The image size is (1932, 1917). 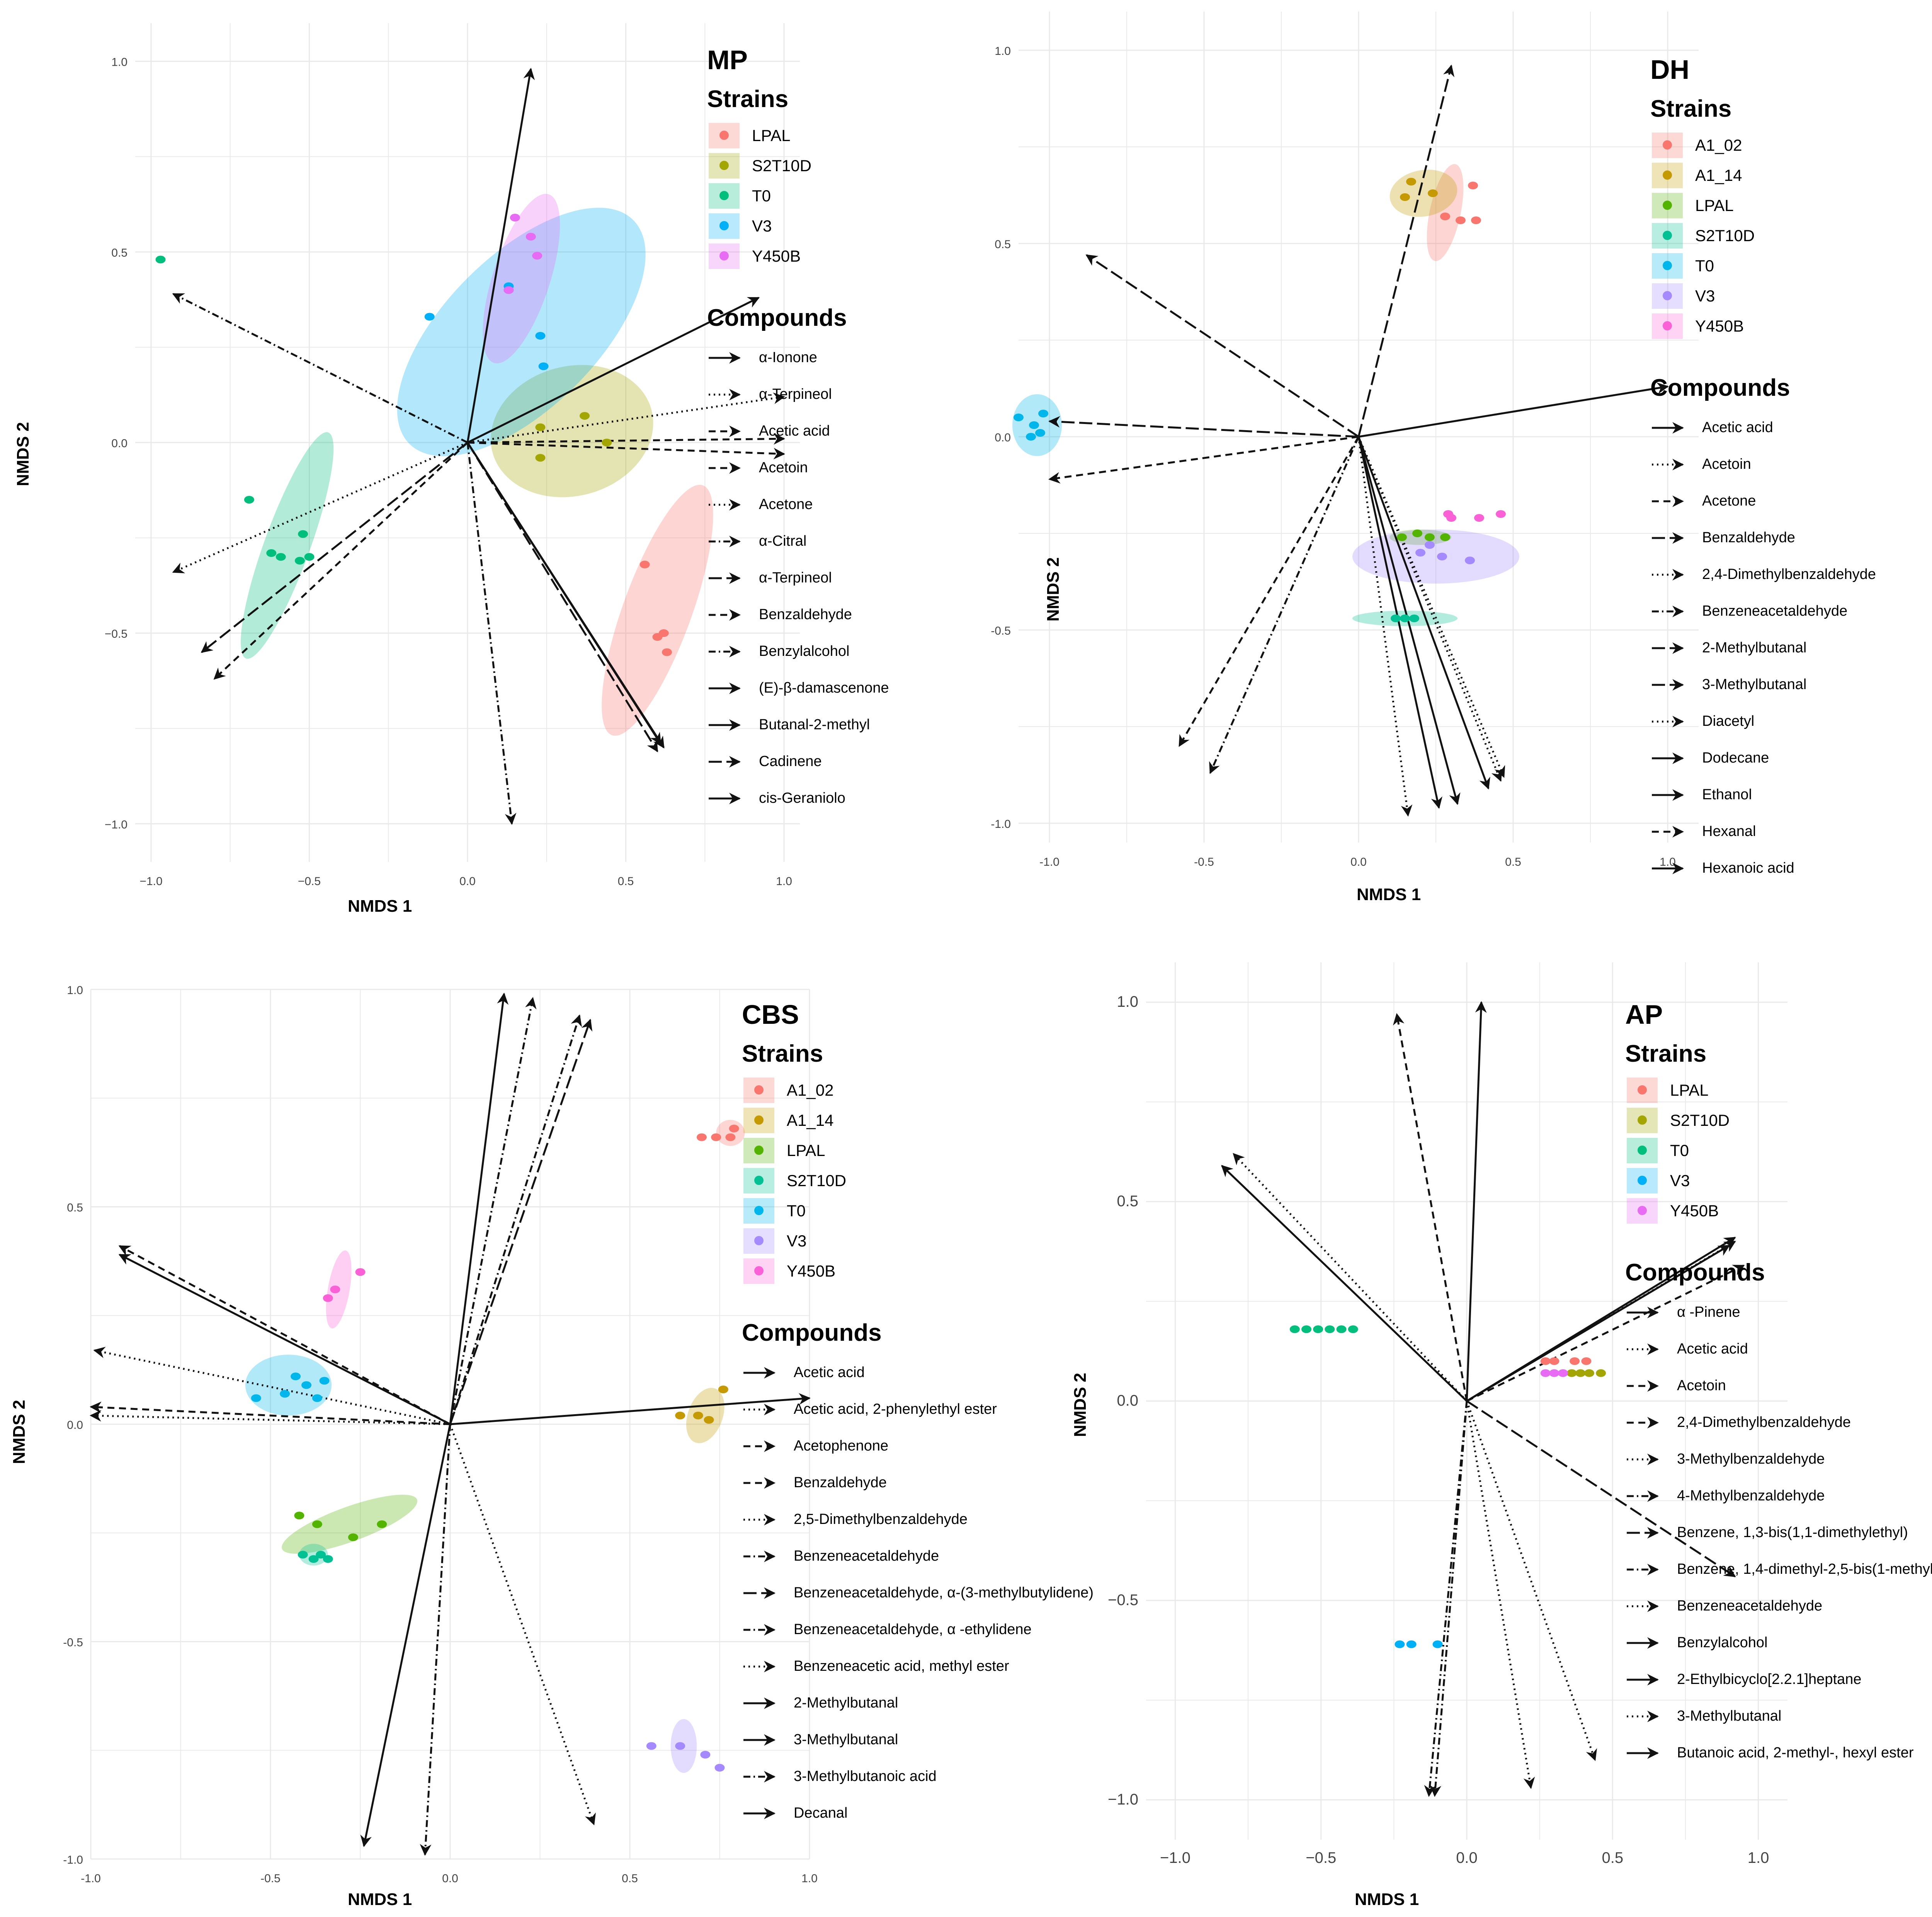 What do you see at coordinates (271, 1413) in the screenshot?
I see `compound-arrow-benzaldehyde` at bounding box center [271, 1413].